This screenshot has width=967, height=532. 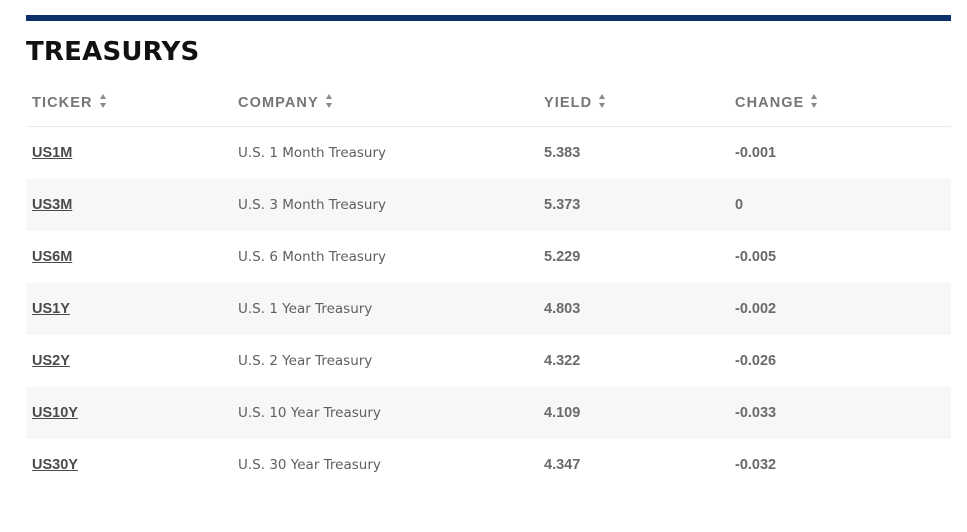 I want to click on column-header-label: YIELD, so click(x=568, y=103).